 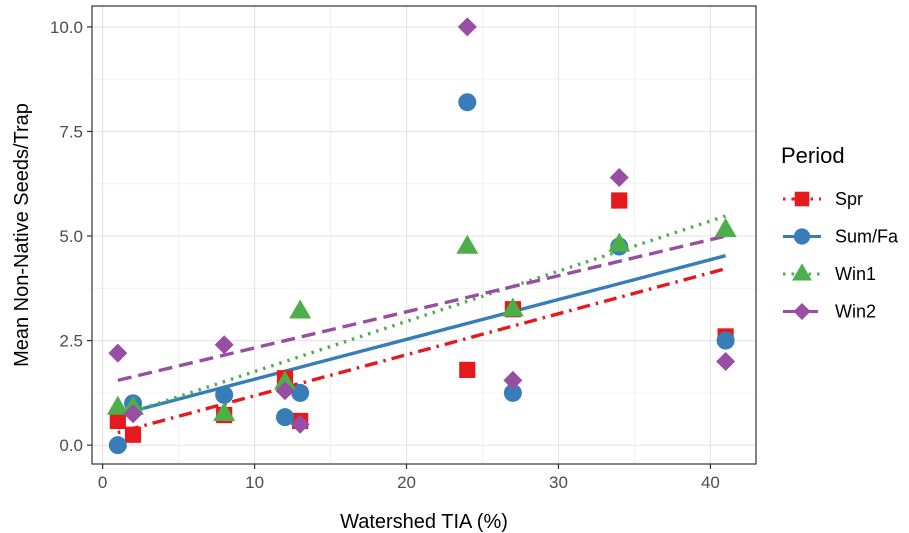 I want to click on x-tick-label: 40, so click(x=710, y=482).